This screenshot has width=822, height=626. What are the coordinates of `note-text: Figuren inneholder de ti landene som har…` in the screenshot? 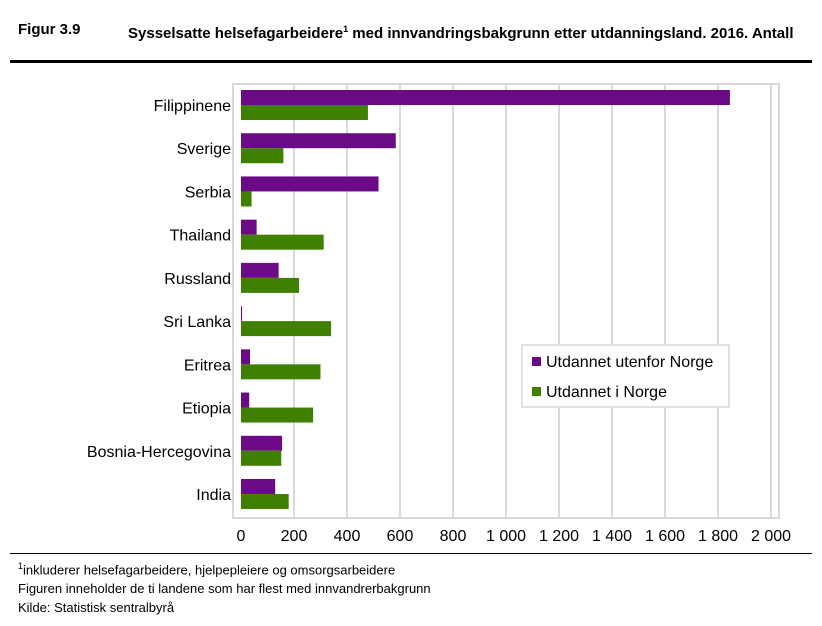 It's located at (224, 589).